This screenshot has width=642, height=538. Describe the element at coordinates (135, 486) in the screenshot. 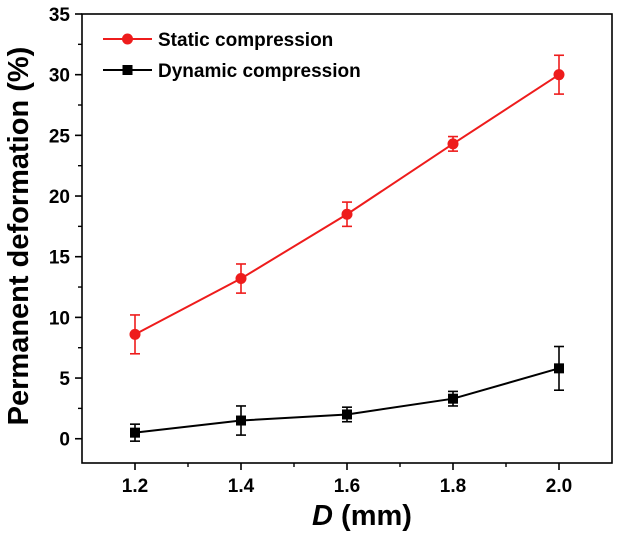

I see `x-tick-label: 1.2` at that location.